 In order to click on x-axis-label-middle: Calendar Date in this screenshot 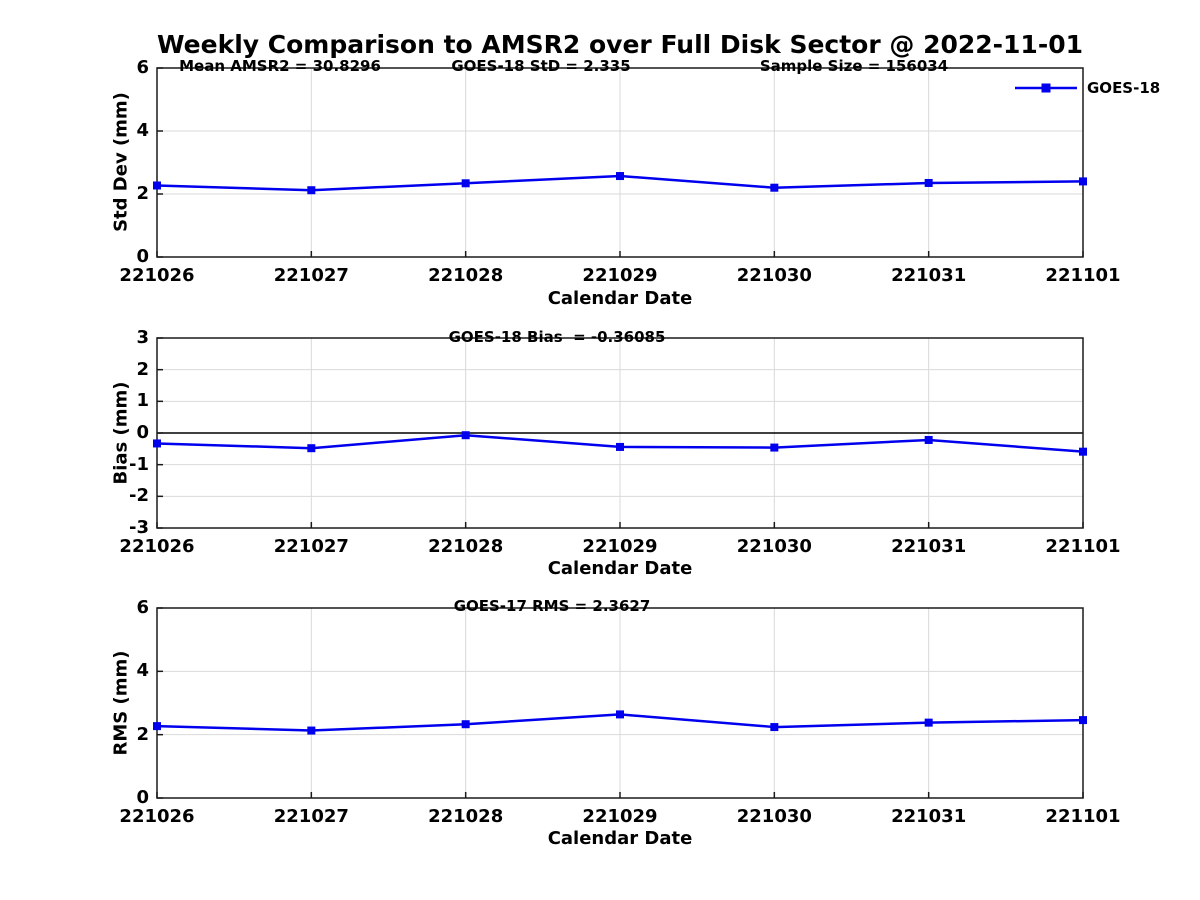, I will do `click(620, 568)`.